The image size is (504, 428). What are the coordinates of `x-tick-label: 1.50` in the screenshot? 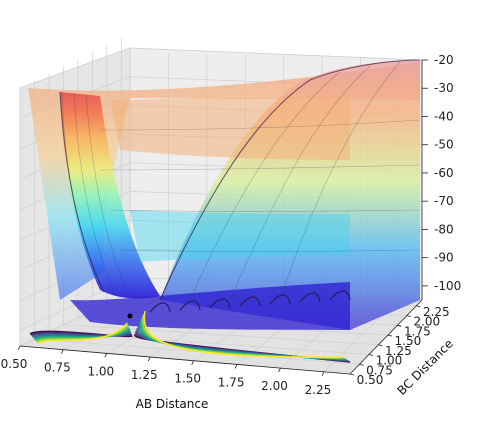 It's located at (187, 379).